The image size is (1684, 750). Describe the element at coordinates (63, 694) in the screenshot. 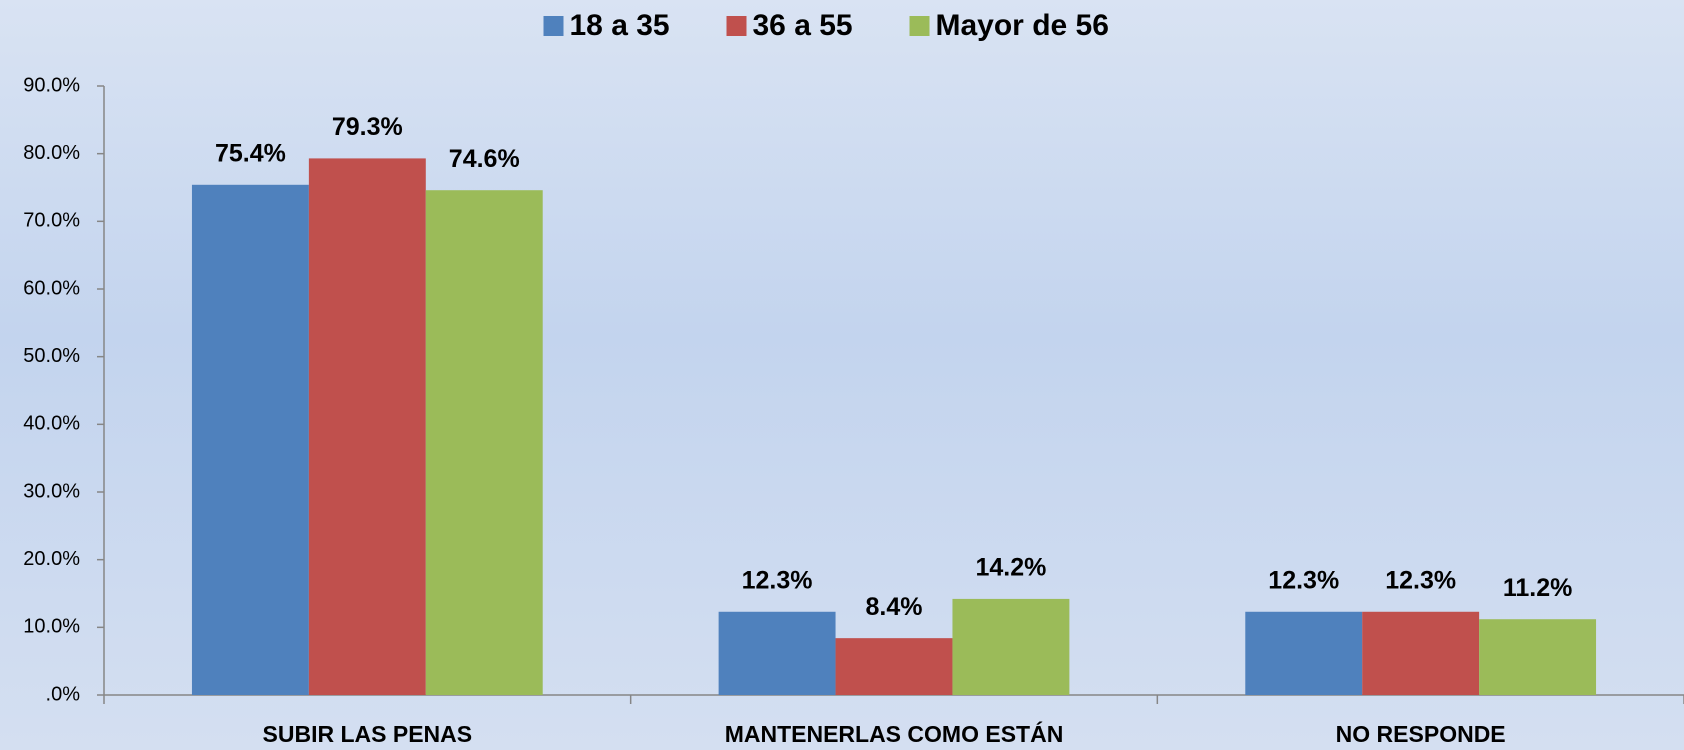

I see `y-tick-label: .0%` at that location.